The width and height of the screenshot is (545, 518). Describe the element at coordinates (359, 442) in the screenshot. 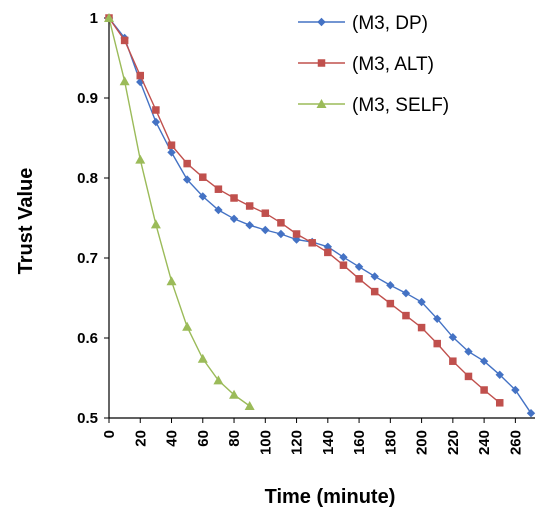

I see `x-tick-label: 160` at that location.